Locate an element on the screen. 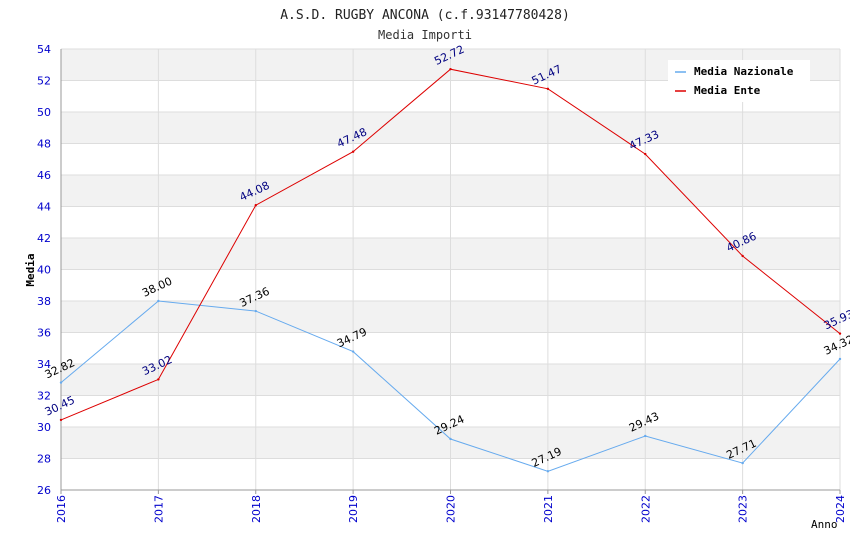  y-tick-label: 40 is located at coordinates (44, 270).